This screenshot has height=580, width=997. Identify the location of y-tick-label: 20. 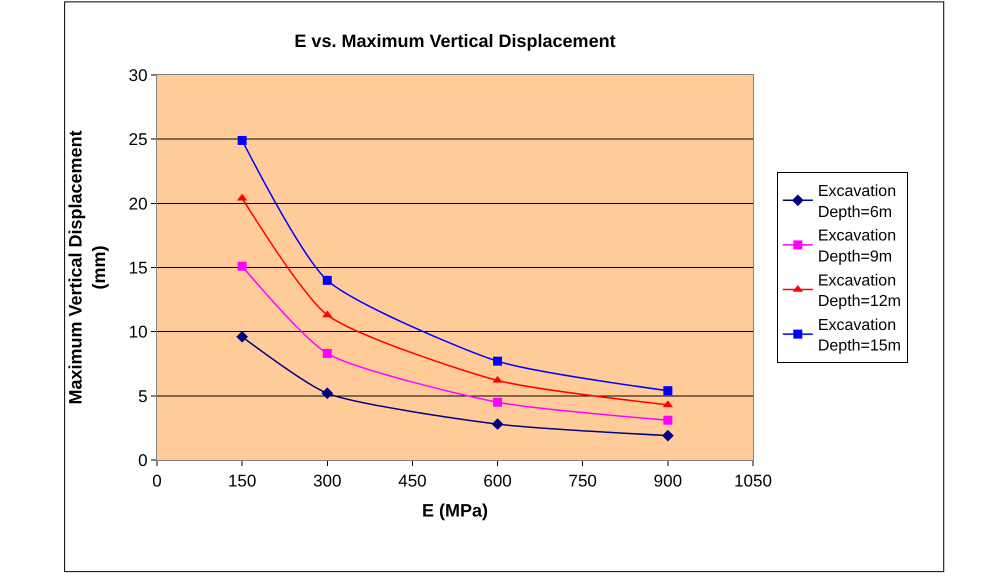
(138, 204).